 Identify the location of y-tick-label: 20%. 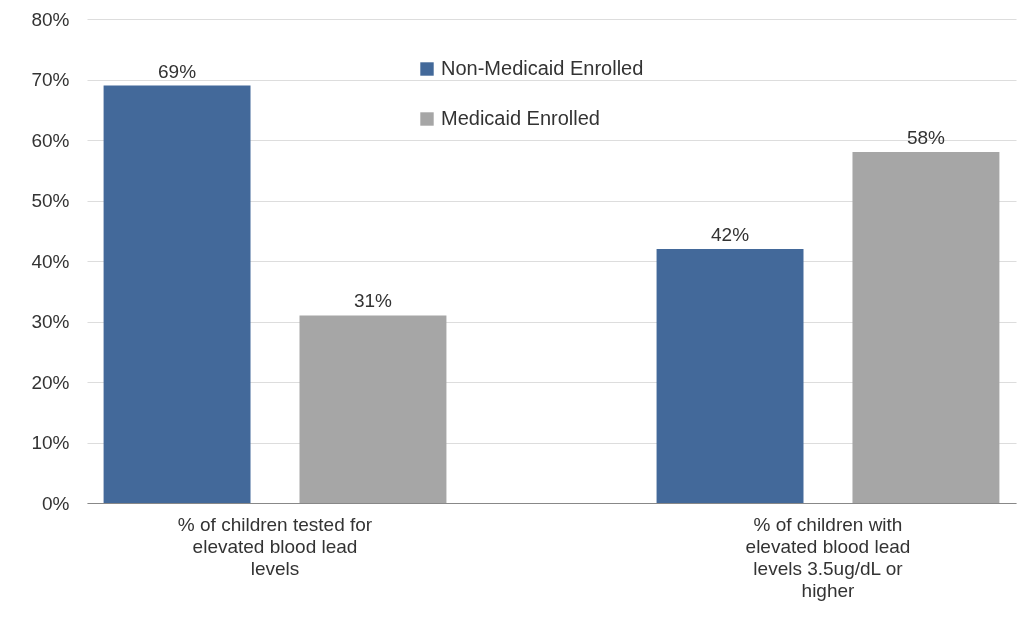
(50, 382).